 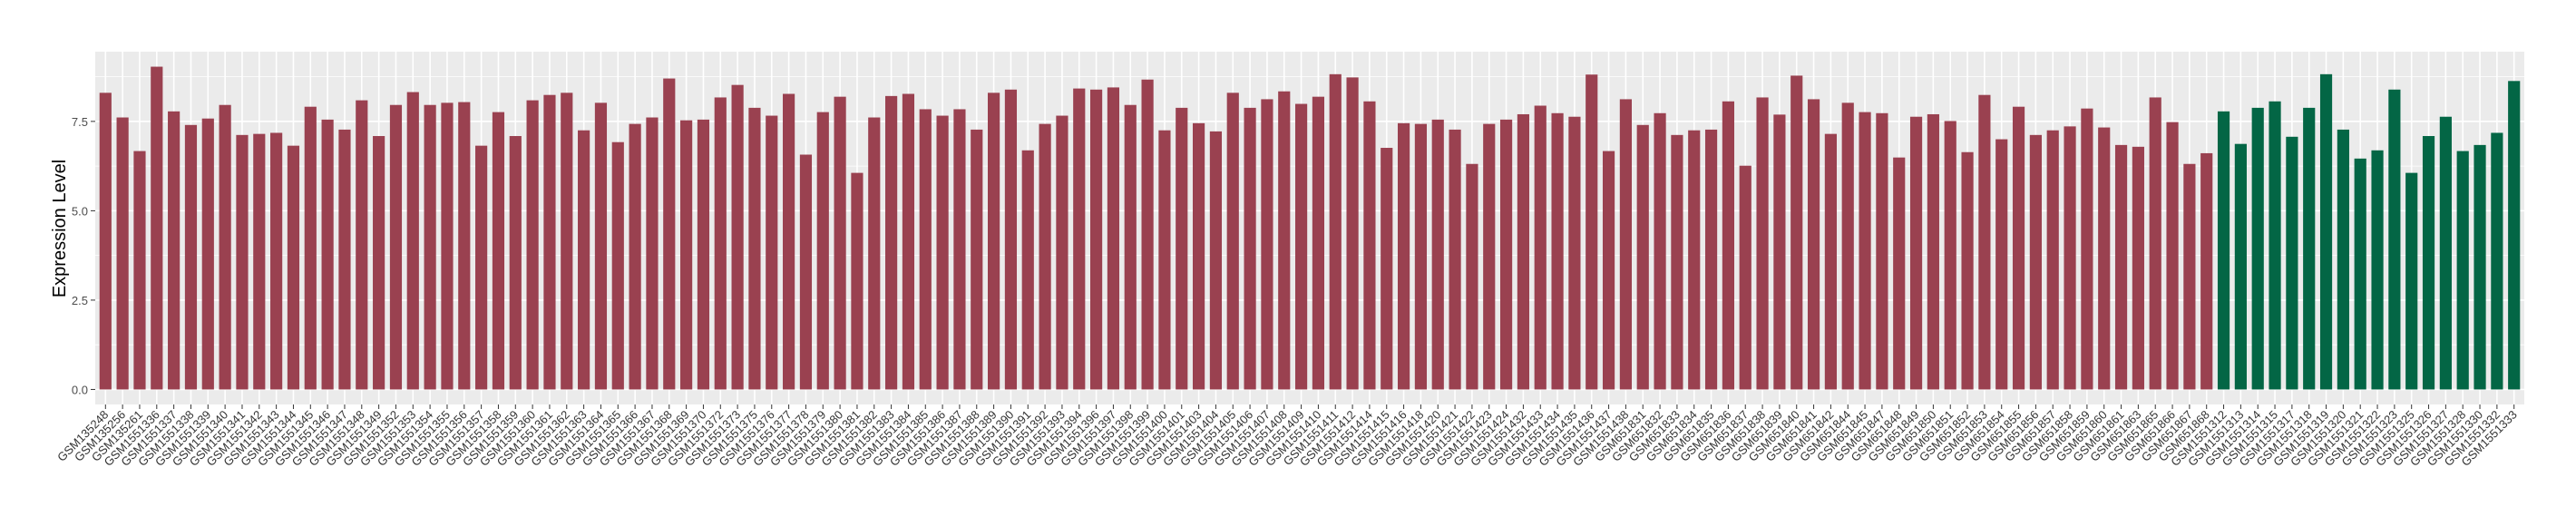 What do you see at coordinates (60, 229) in the screenshot?
I see `y-axis-title: Expression Level` at bounding box center [60, 229].